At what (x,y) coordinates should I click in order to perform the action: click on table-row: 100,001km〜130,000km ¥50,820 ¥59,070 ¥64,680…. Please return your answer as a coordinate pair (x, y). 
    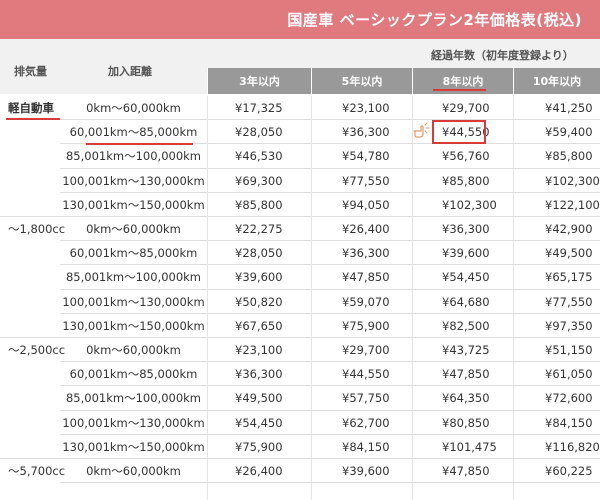
    Looking at the image, I should click on (300, 302).